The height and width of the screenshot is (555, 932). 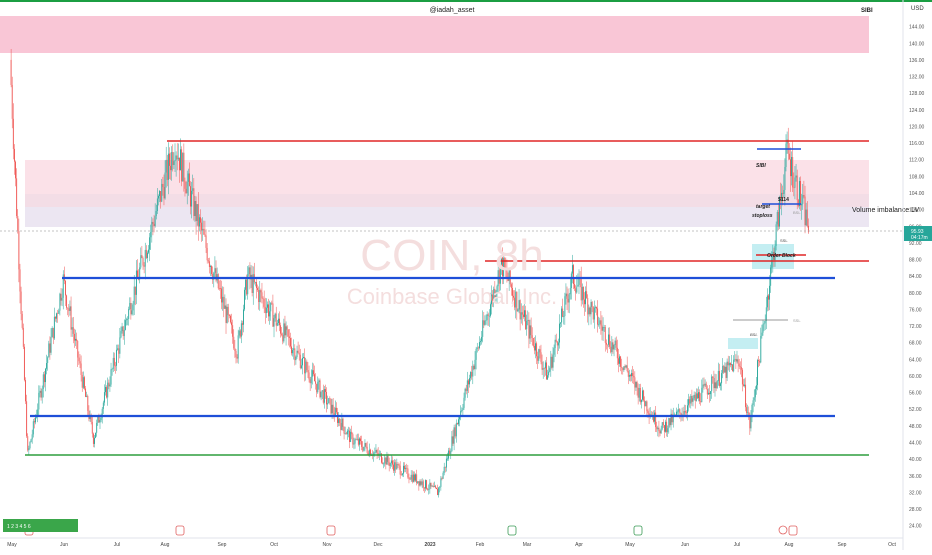 What do you see at coordinates (915, 294) in the screenshot?
I see `price-tick-label: 80.00` at bounding box center [915, 294].